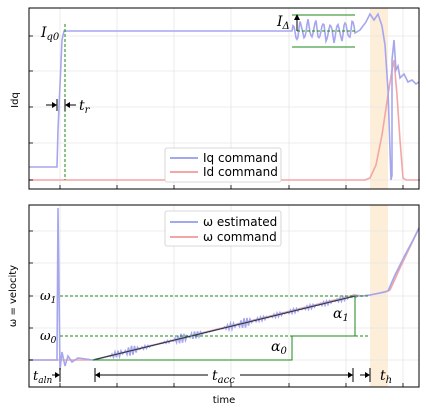  Describe the element at coordinates (48, 297) in the screenshot. I see `annotation-omega1: ω1` at that location.